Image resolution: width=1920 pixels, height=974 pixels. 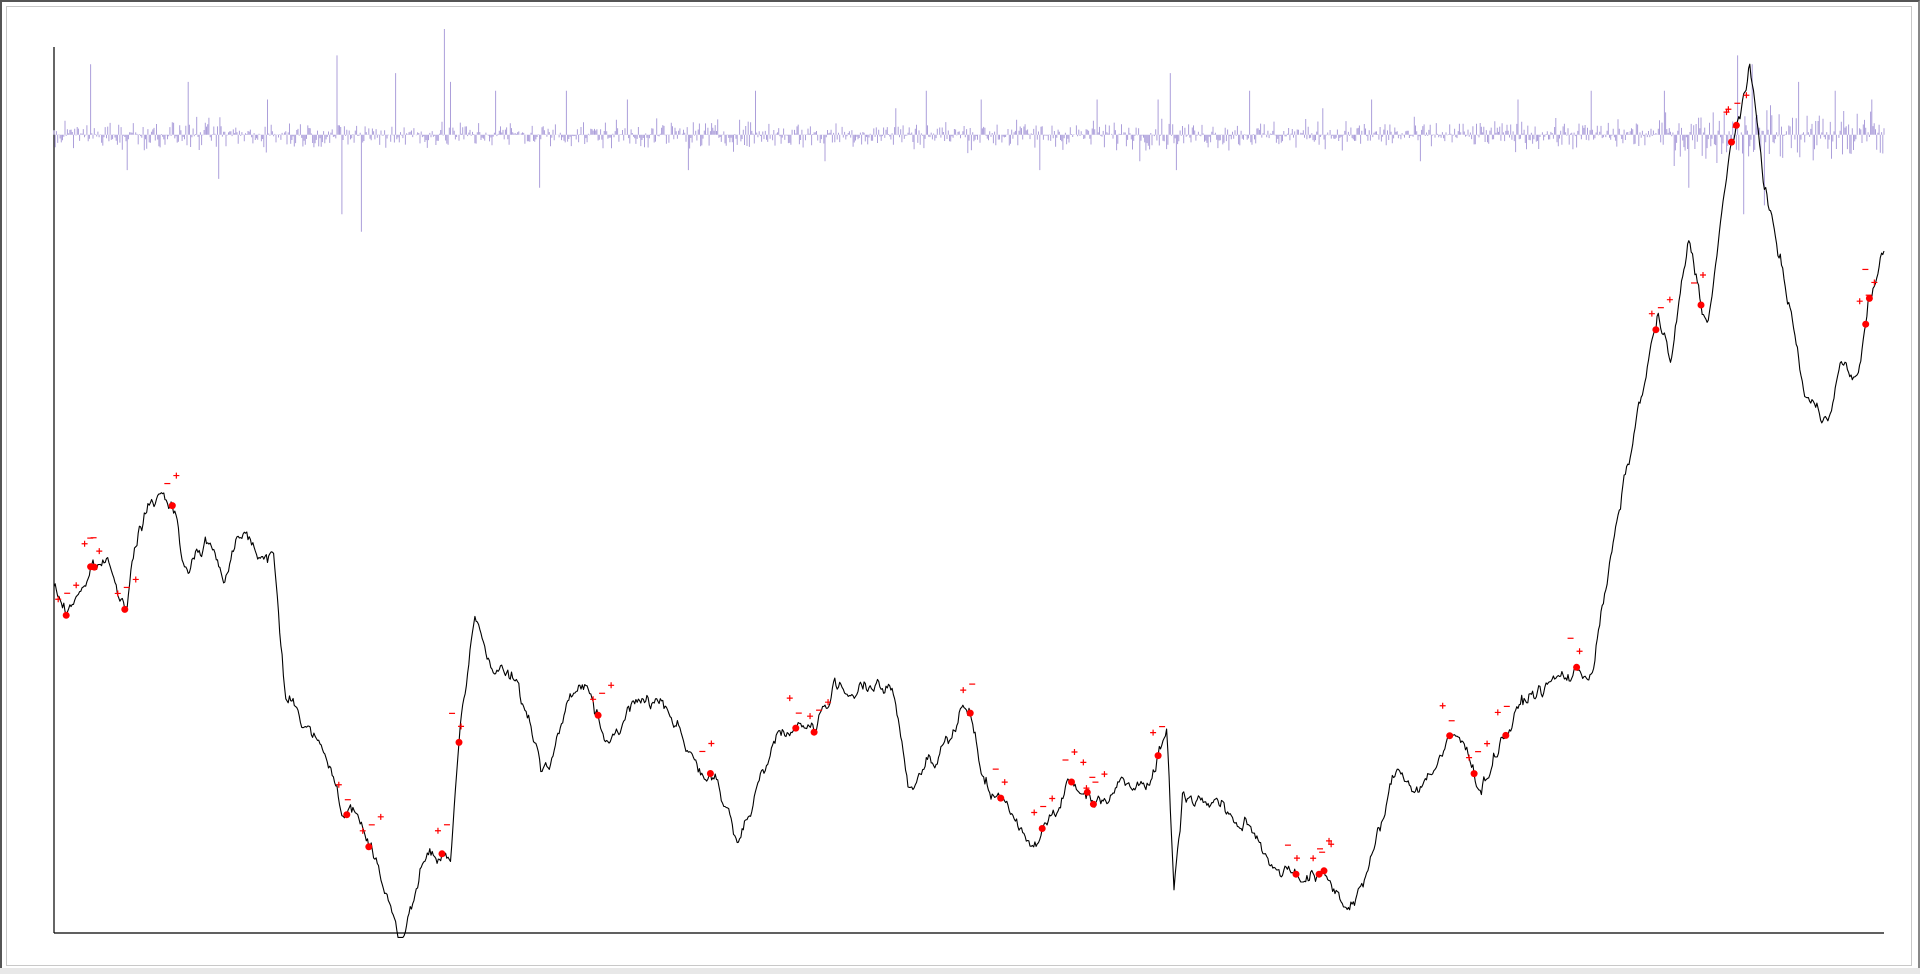 I want to click on bottom-strip, so click(x=960, y=971).